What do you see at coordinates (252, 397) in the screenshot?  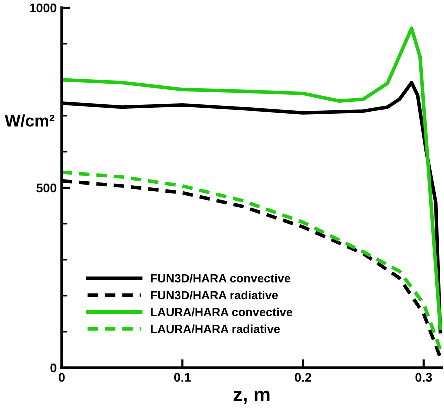 I see `x-axis-title: z, m` at bounding box center [252, 397].